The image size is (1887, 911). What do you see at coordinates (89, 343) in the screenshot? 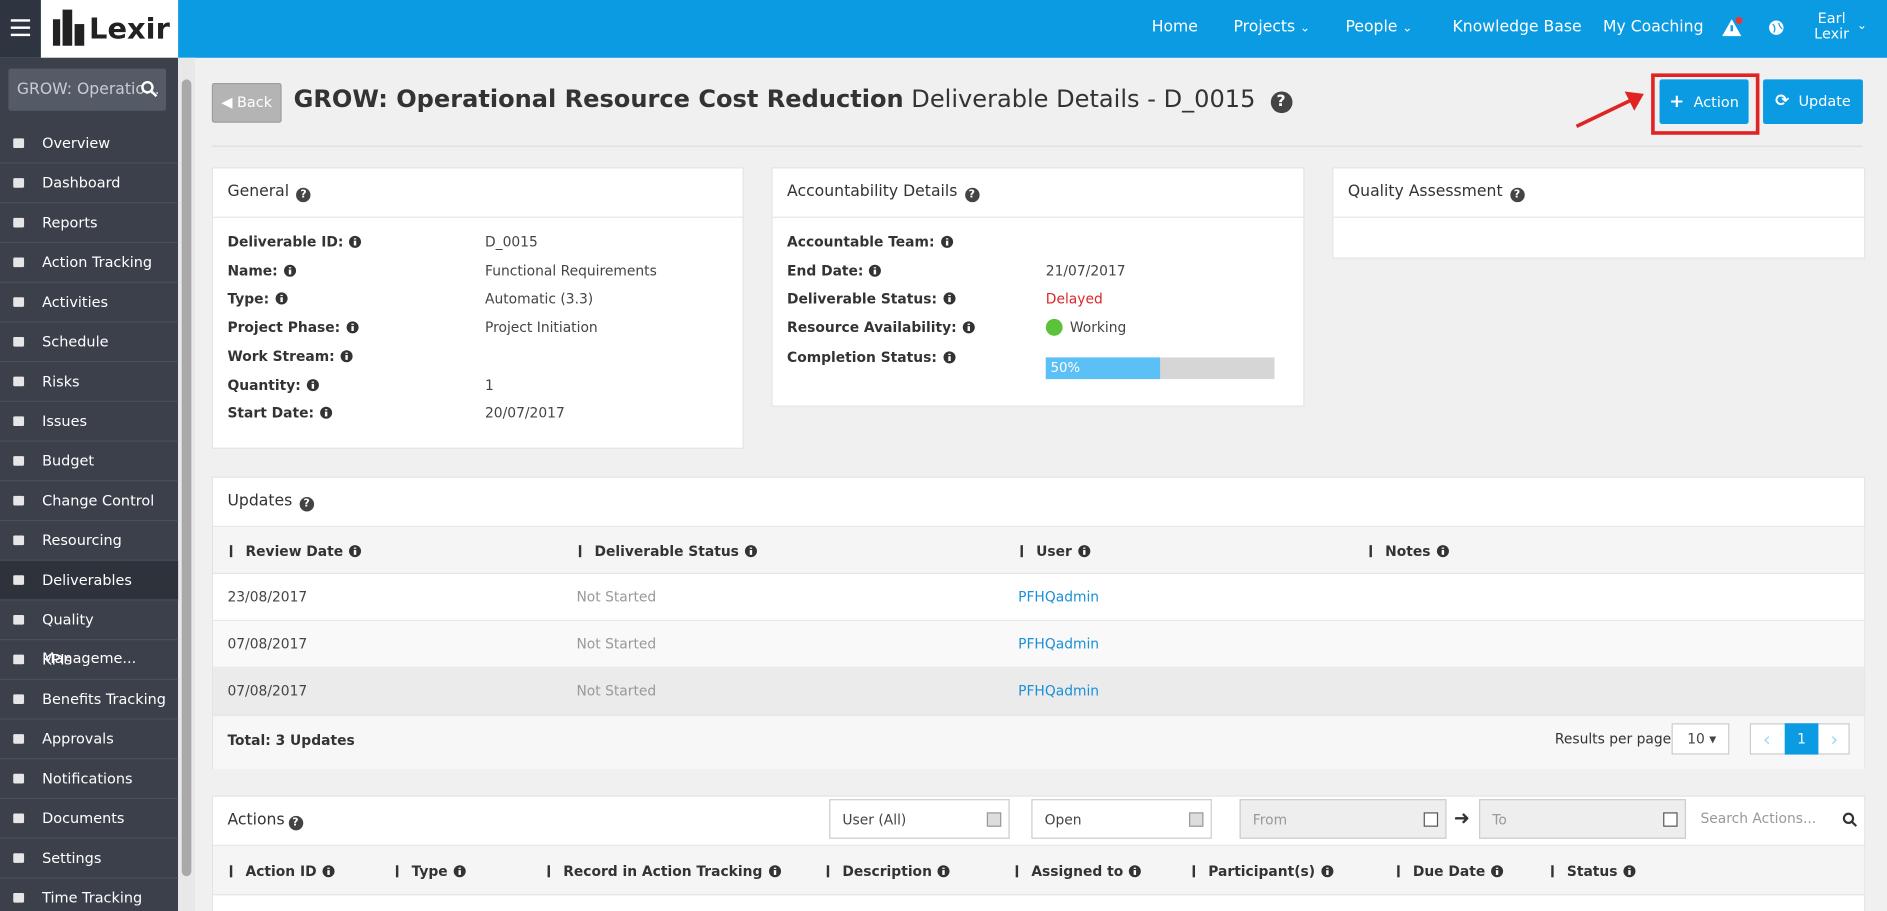
I see `sidebar-item: Schedule` at bounding box center [89, 343].